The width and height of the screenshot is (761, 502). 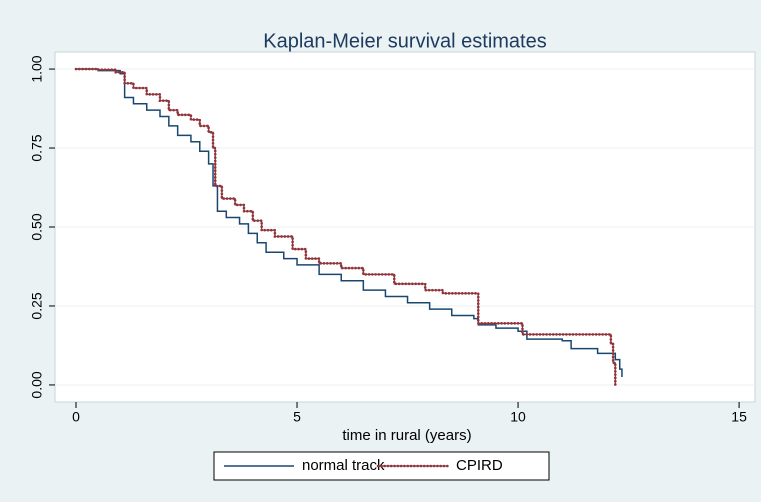 I want to click on x-tick-label: 10, so click(x=518, y=417).